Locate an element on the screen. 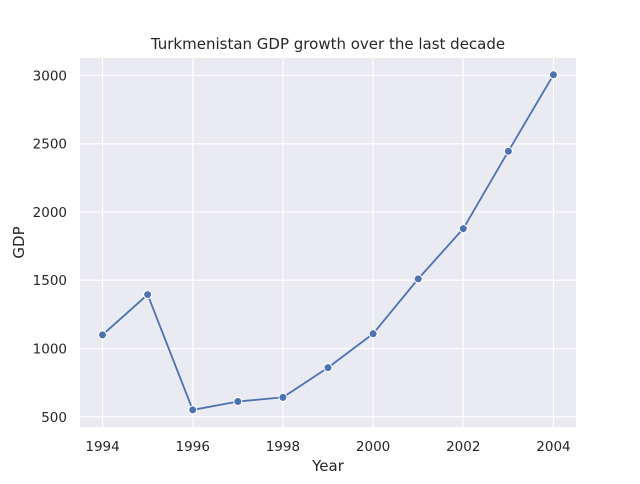 The image size is (640, 484). y-axis-label: GDP is located at coordinates (19, 242).